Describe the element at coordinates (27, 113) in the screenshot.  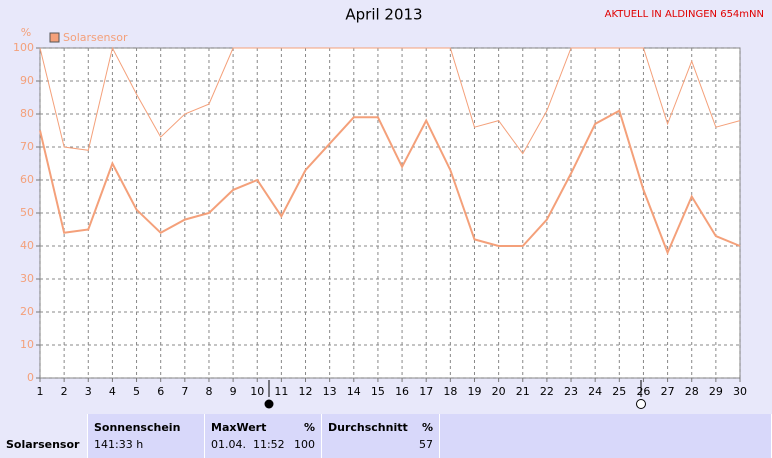
I see `y-tick-label: 80` at that location.